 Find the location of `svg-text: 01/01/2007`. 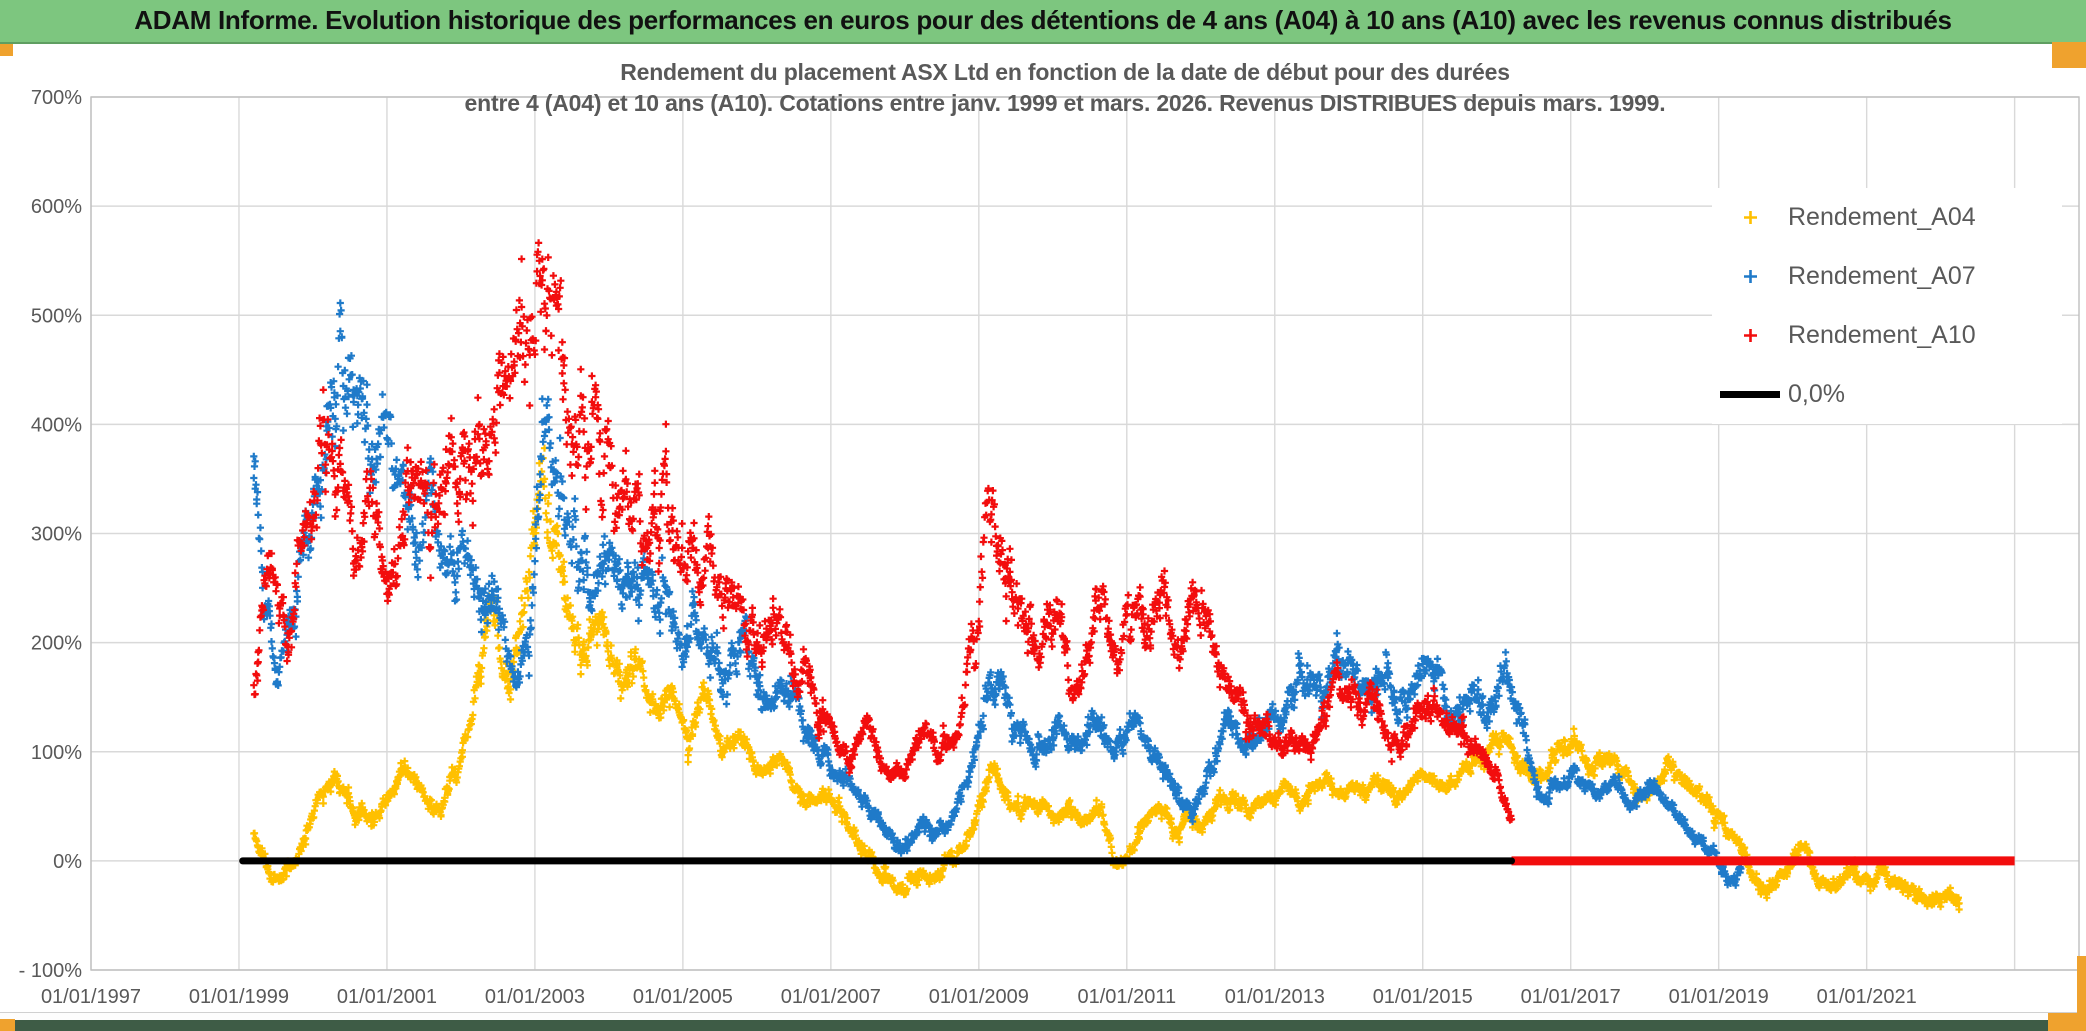

svg-text: 01/01/2007 is located at coordinates (831, 997).